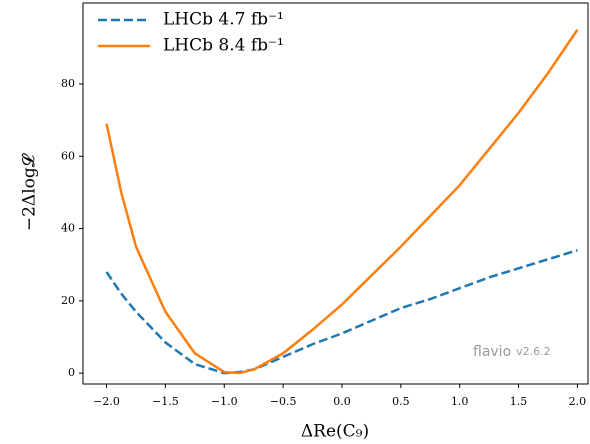 The width and height of the screenshot is (590, 444). I want to click on x-tick-label: 2.0, so click(578, 401).